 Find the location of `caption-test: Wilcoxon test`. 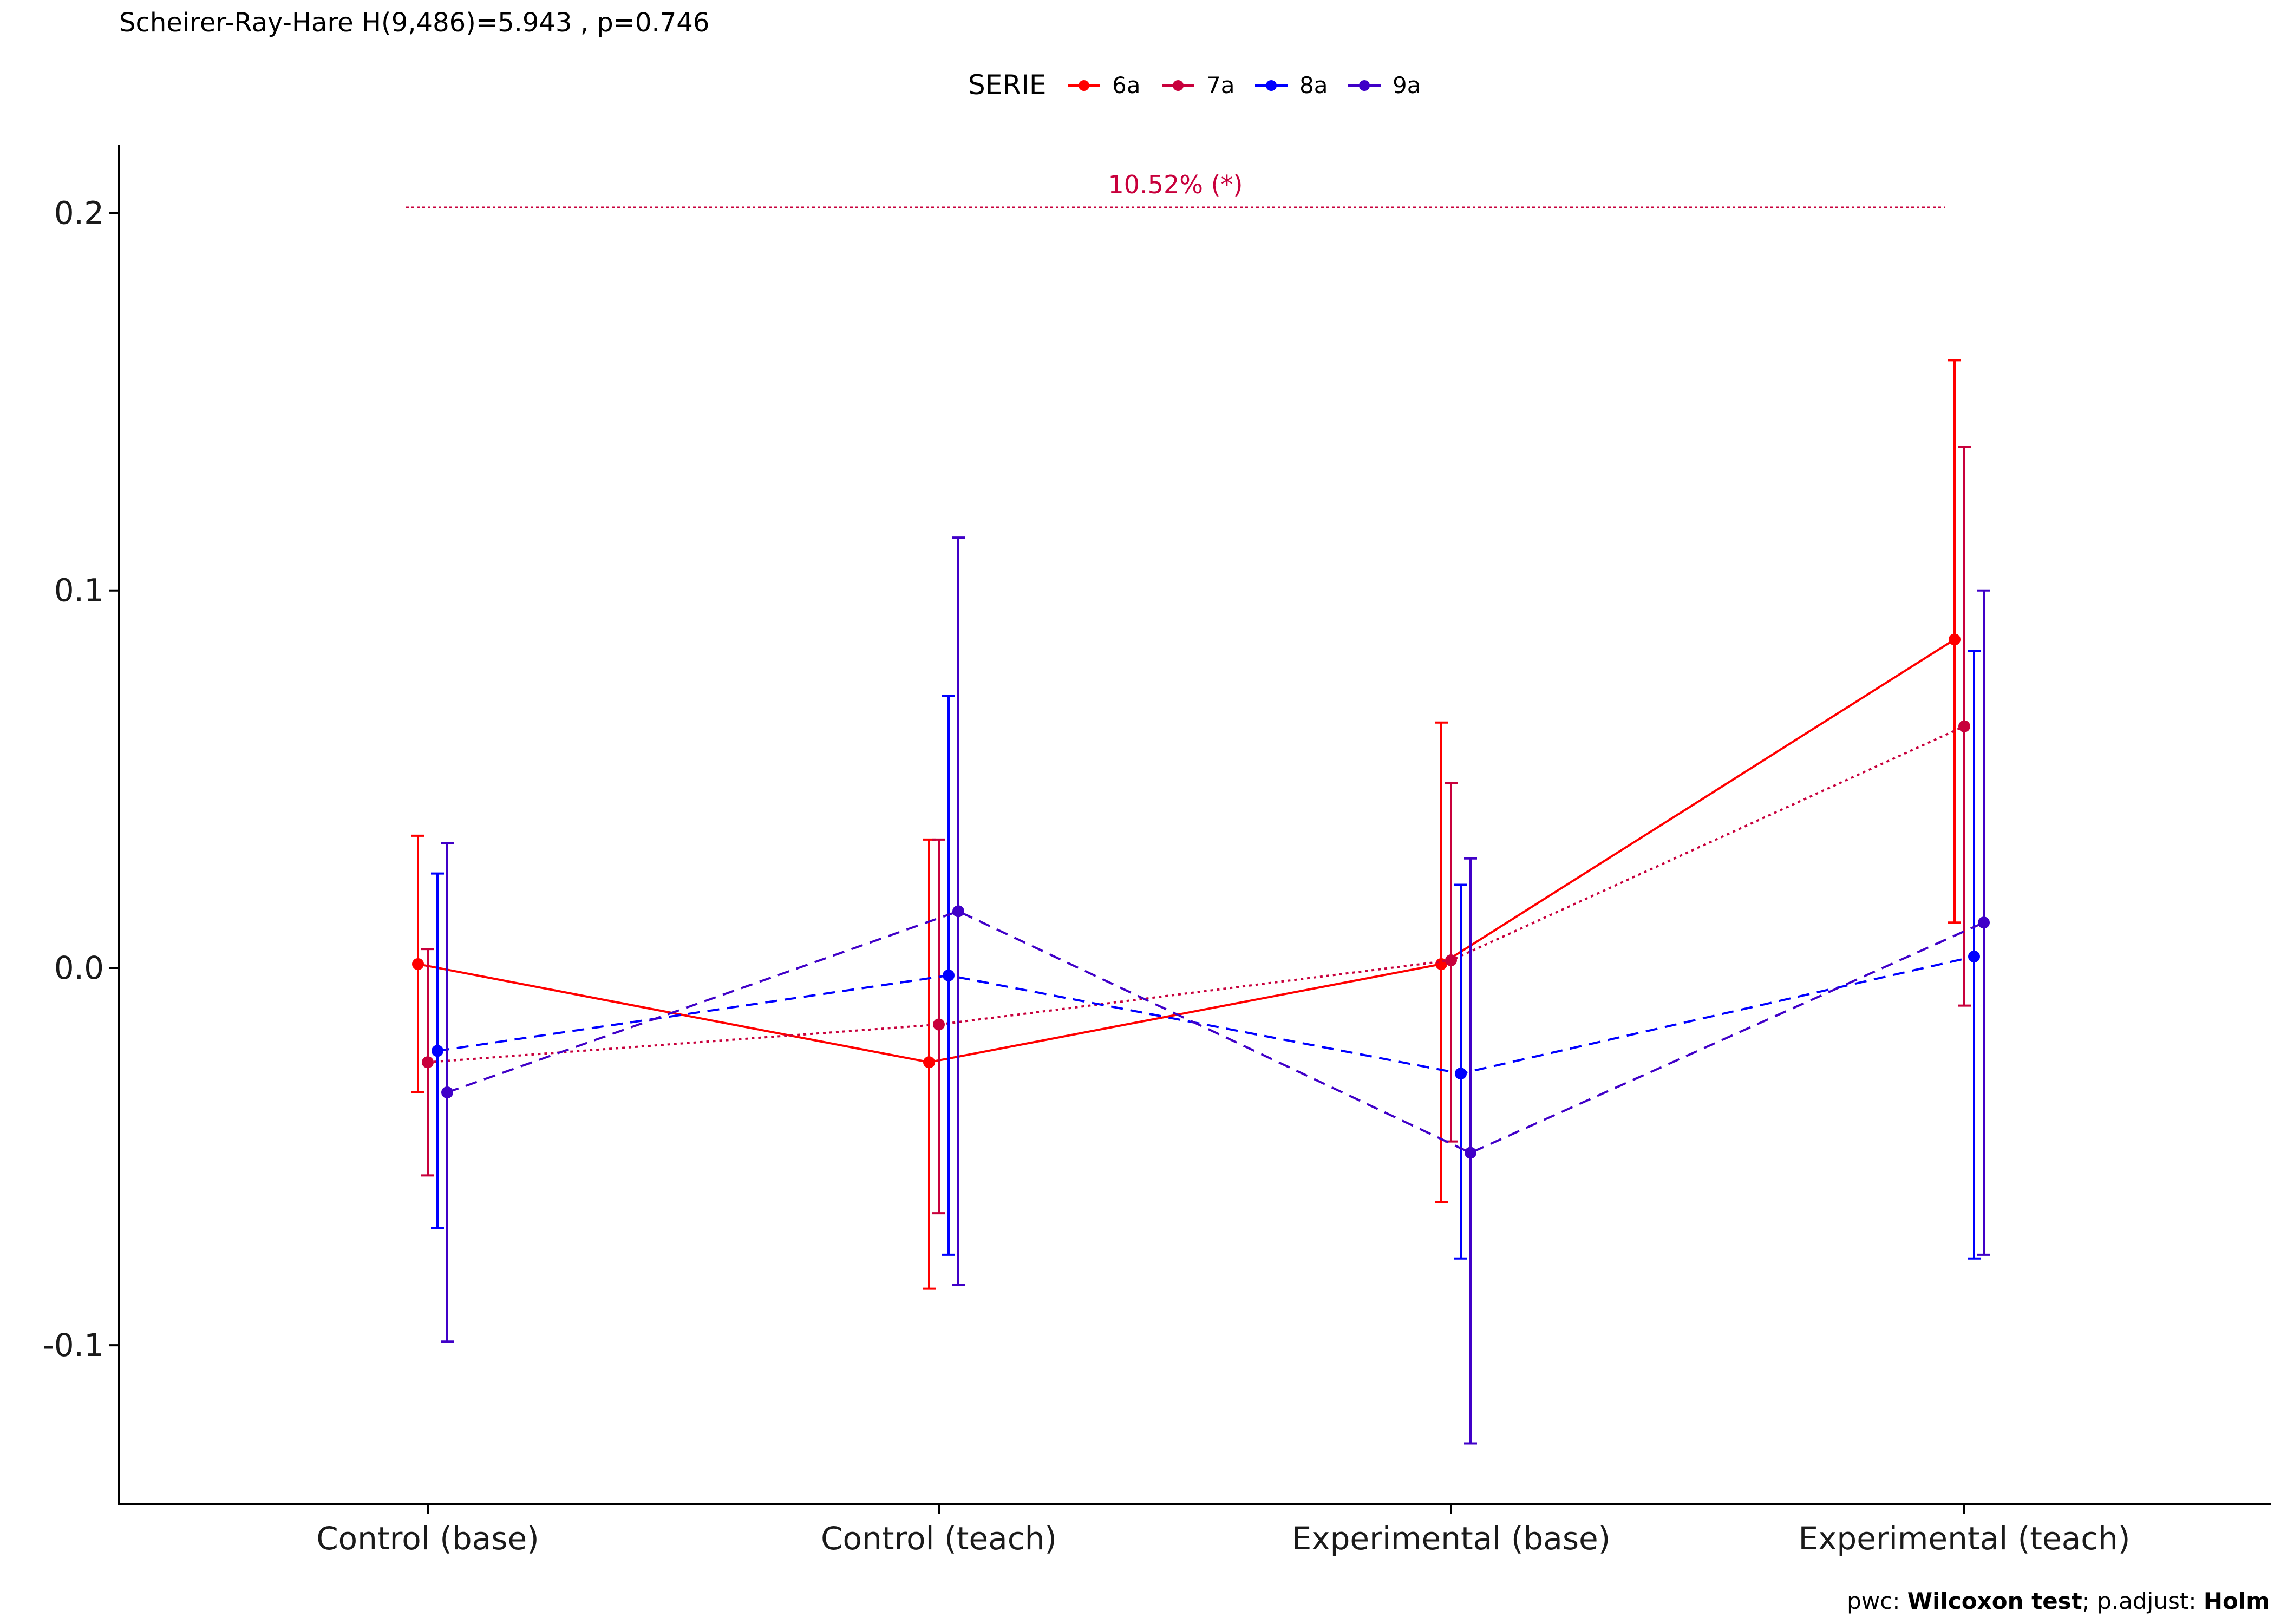

caption-test: Wilcoxon test is located at coordinates (1995, 1601).